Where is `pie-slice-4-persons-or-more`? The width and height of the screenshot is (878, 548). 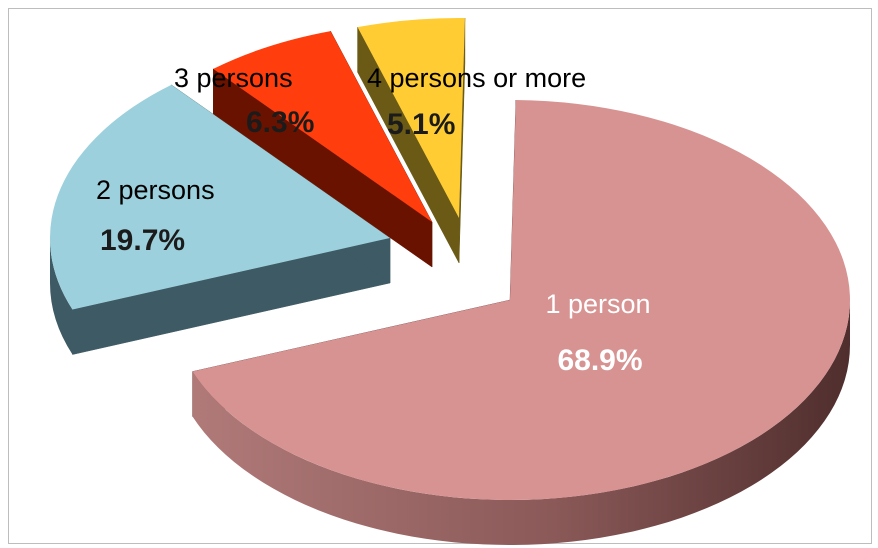 pie-slice-4-persons-or-more is located at coordinates (411, 117).